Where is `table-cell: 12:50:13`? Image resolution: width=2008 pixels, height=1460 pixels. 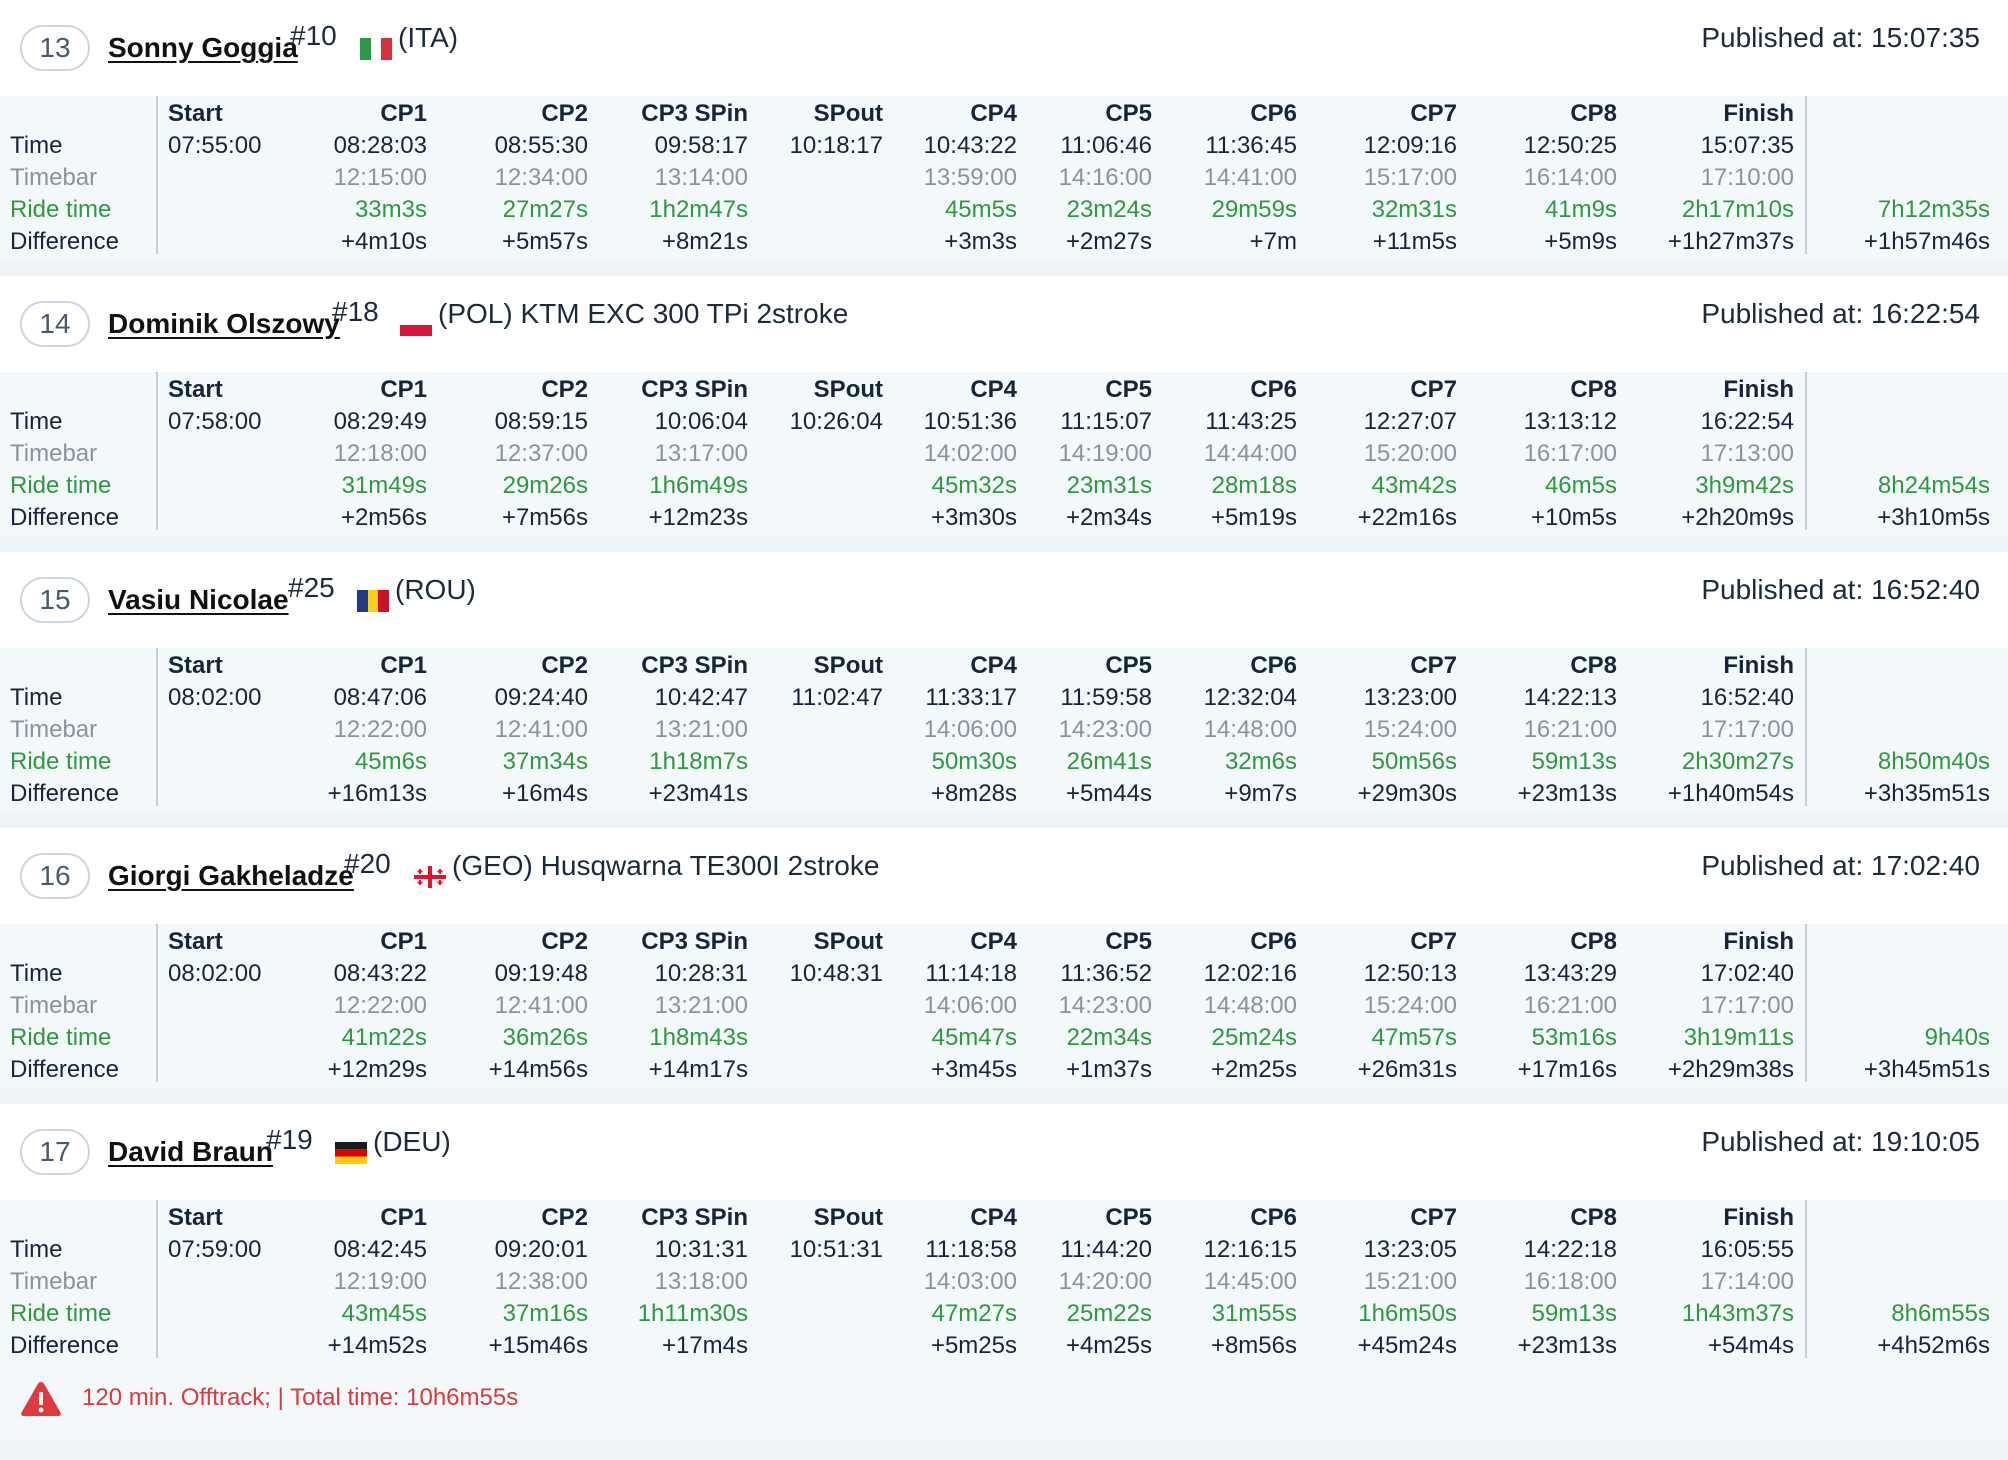
table-cell: 12:50:13 is located at coordinates (1410, 973).